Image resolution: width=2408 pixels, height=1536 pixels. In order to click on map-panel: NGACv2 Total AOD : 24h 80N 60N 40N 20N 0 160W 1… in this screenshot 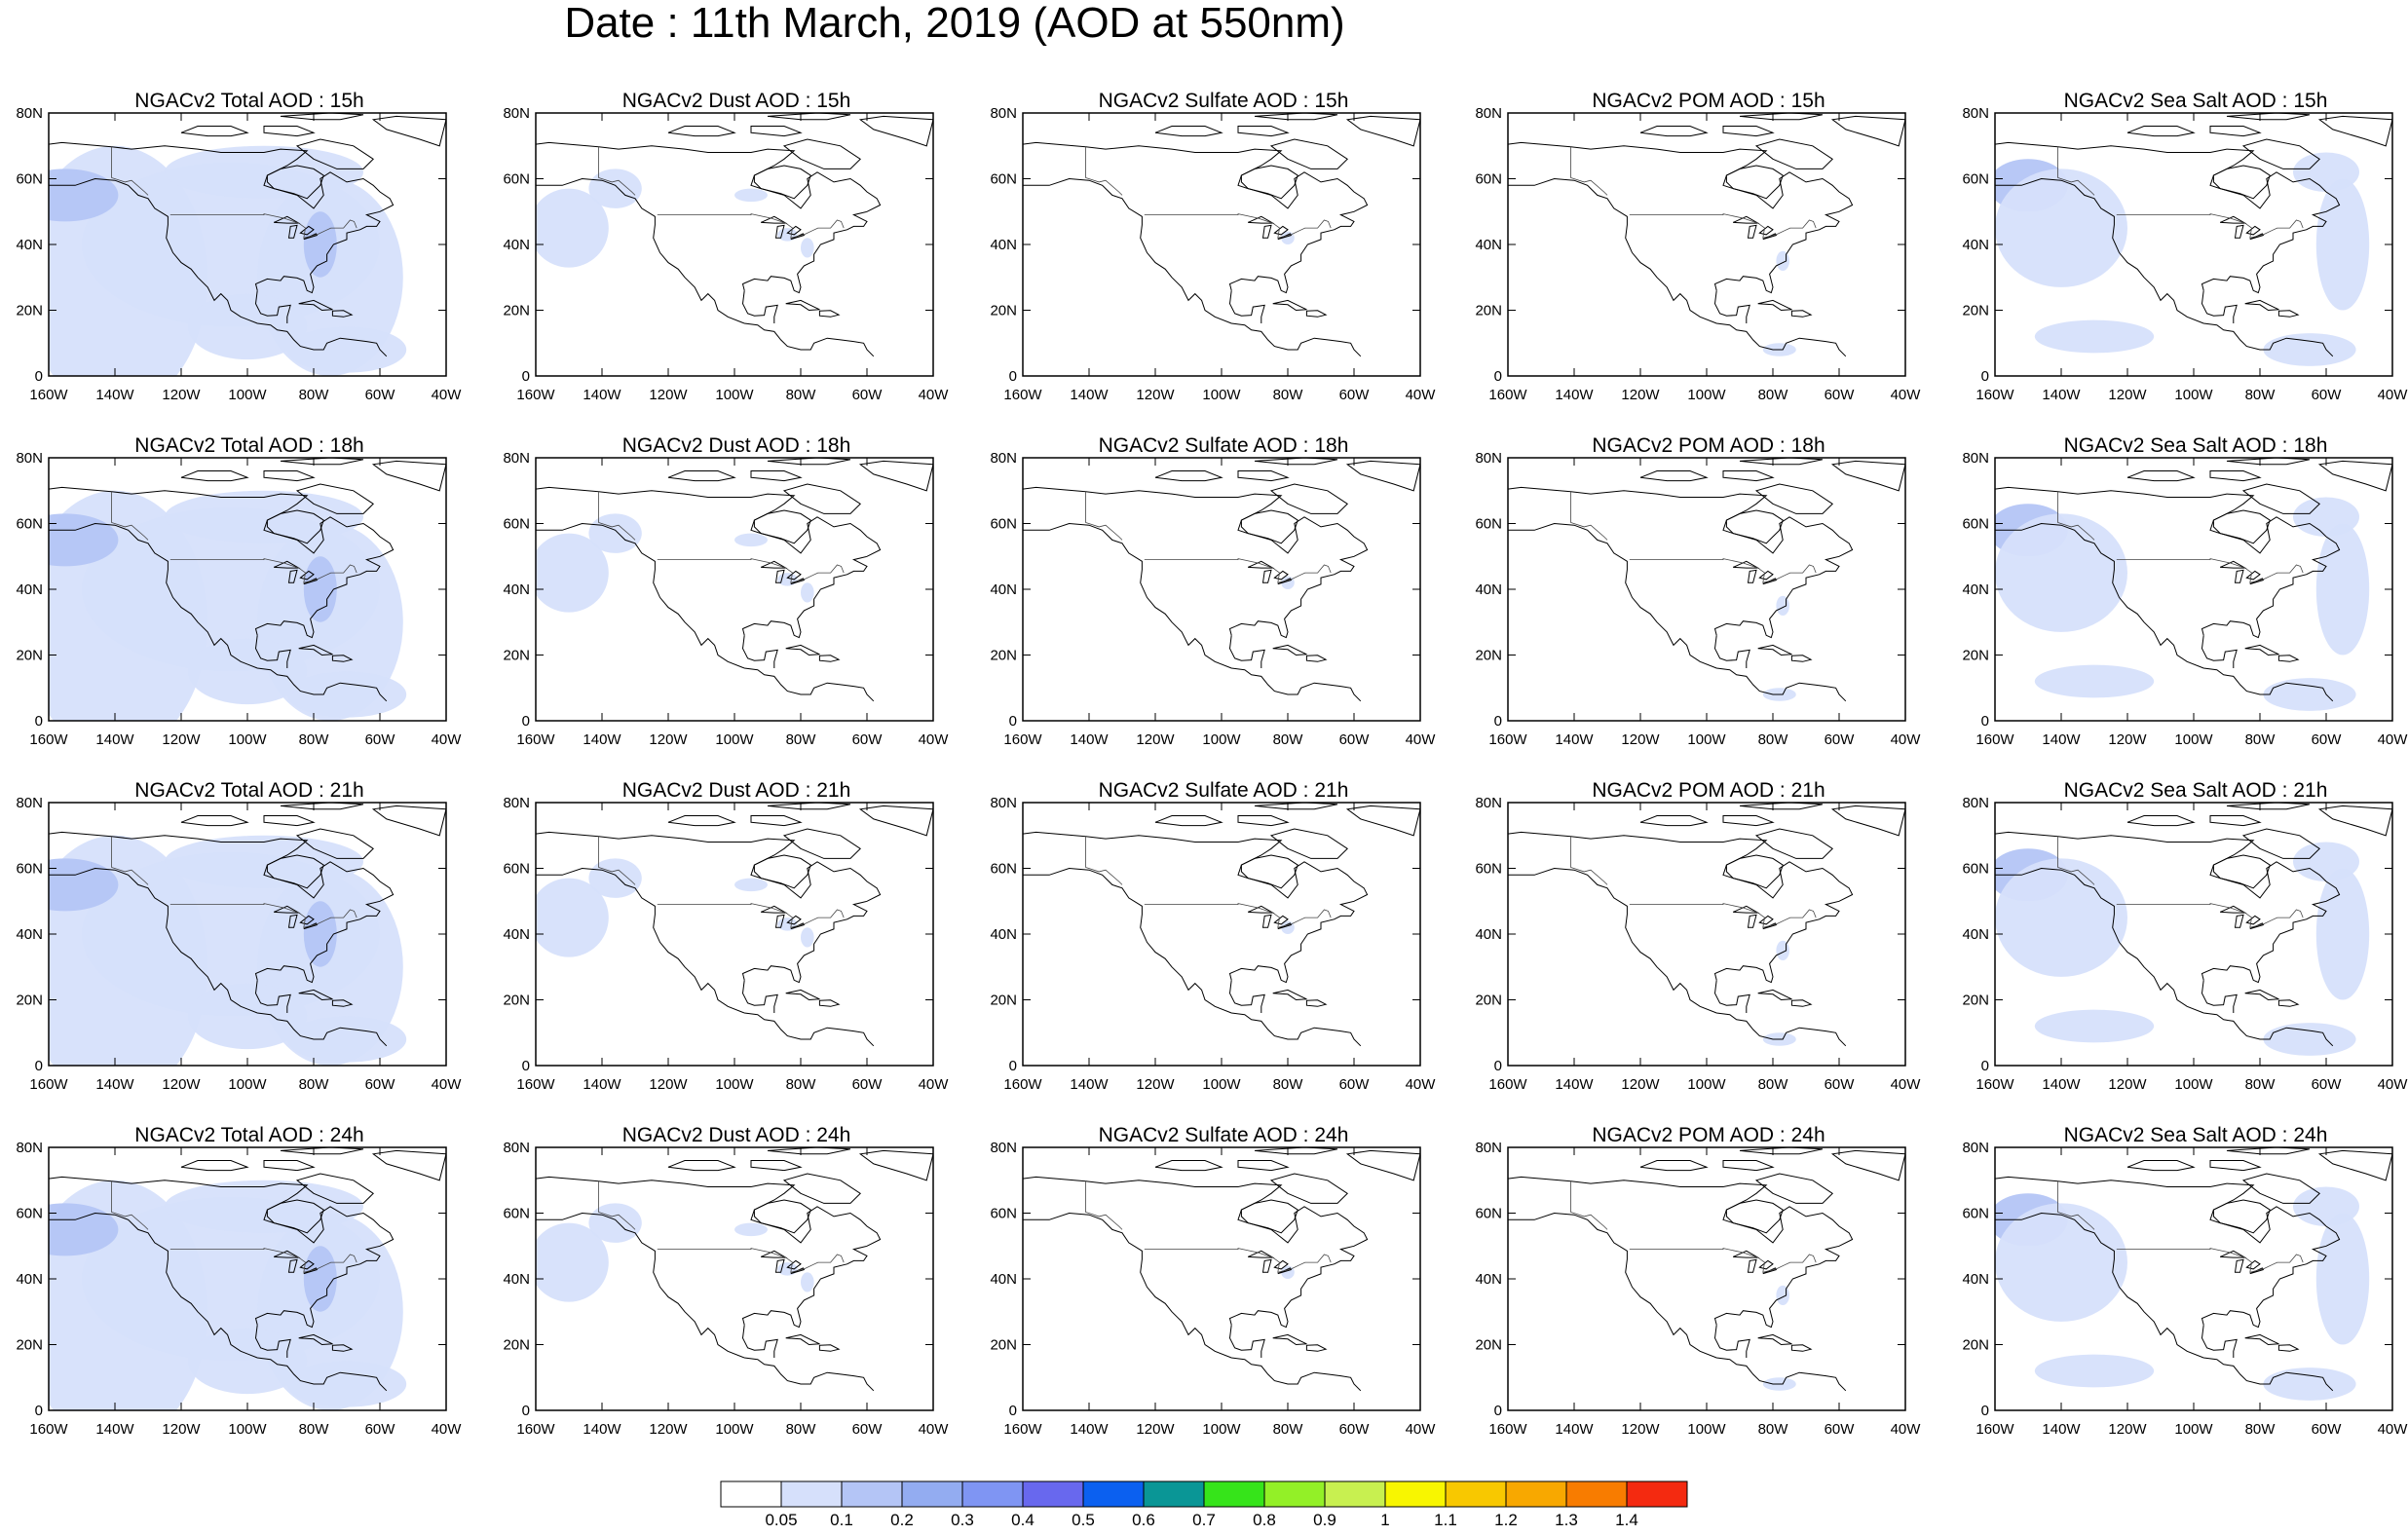, I will do `click(276, 1294)`.